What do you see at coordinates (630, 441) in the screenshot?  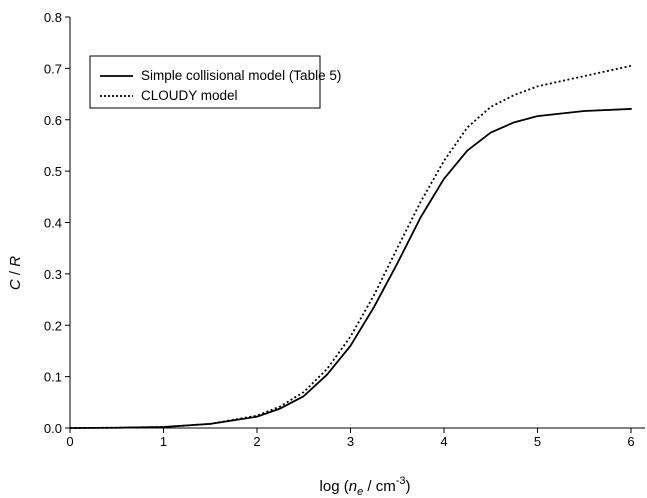 I see `x-tick-label: 6` at bounding box center [630, 441].